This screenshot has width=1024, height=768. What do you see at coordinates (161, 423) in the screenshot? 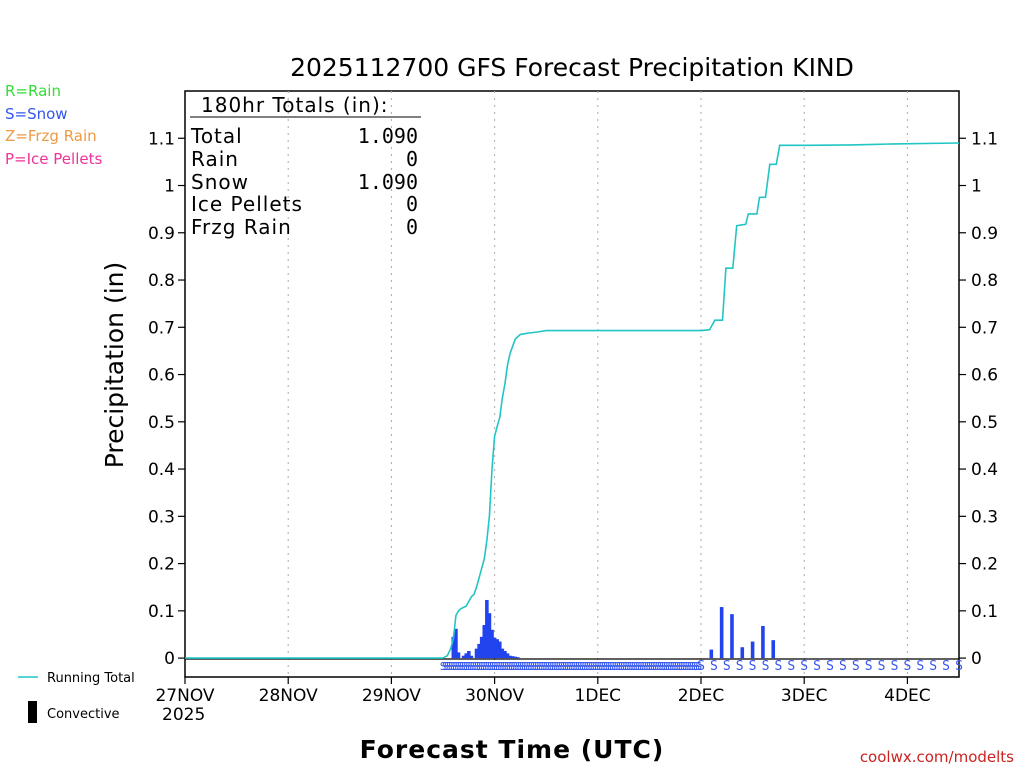
I see `y-tick-label-left: 0.5` at bounding box center [161, 423].